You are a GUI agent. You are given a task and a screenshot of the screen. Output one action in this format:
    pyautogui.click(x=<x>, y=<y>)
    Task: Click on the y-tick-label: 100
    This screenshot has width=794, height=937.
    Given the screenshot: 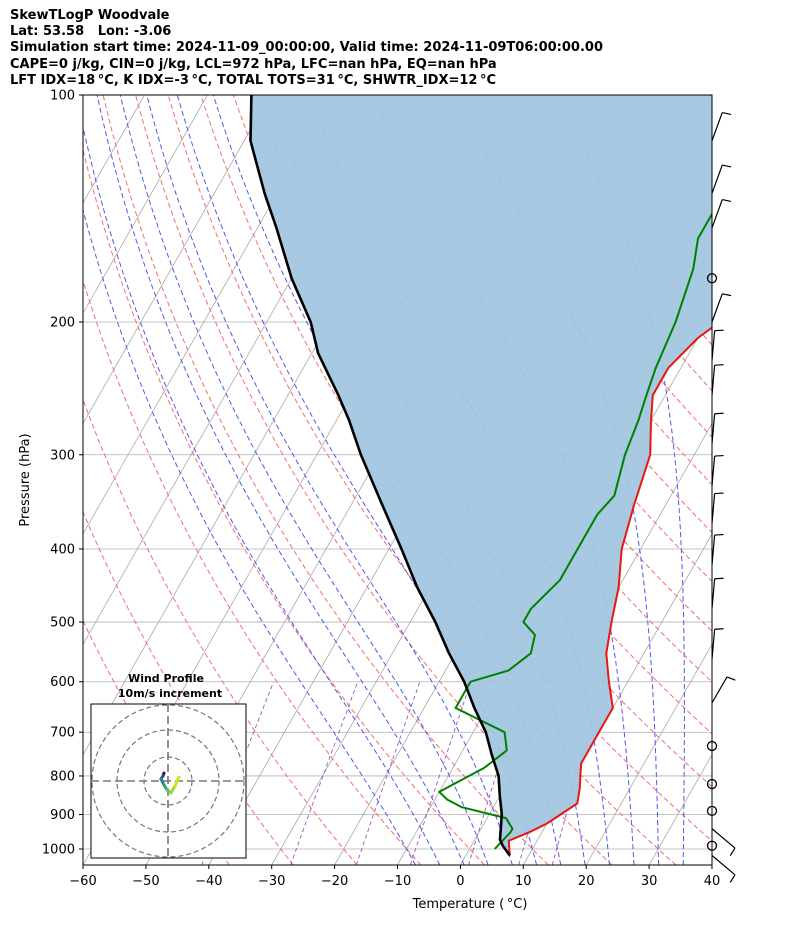 What is the action you would take?
    pyautogui.click(x=62, y=96)
    